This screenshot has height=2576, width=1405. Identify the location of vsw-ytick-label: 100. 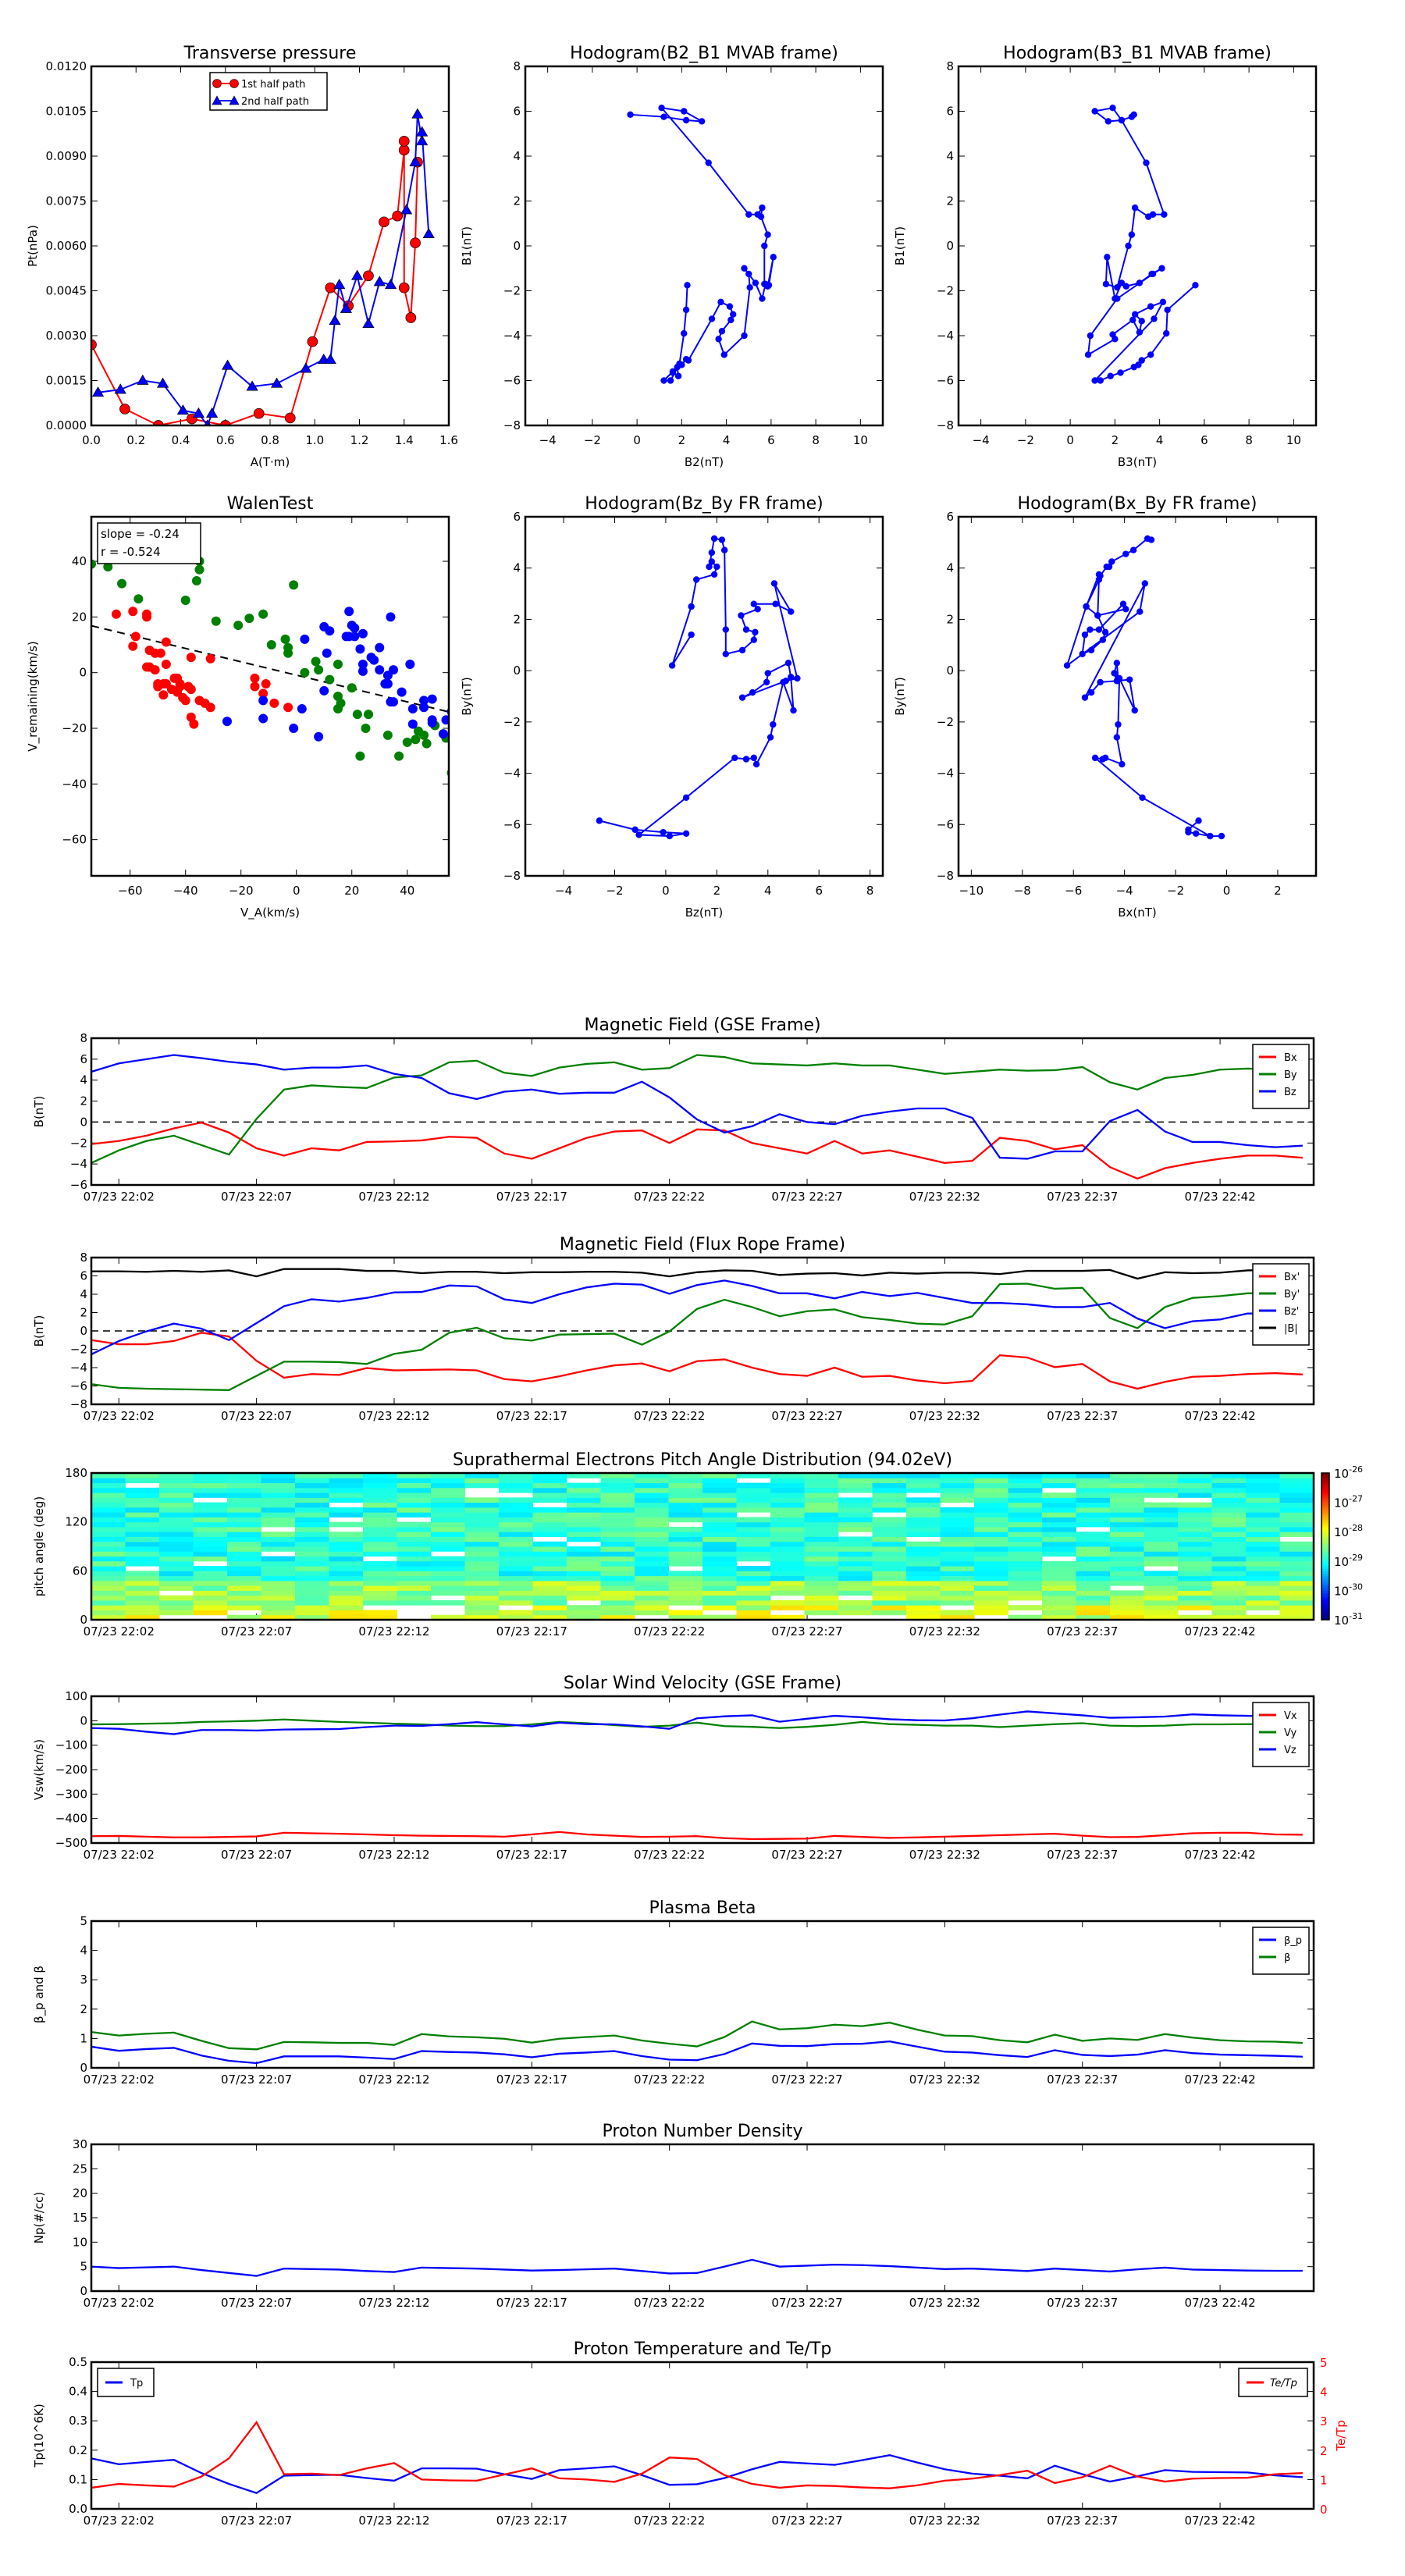
(76, 1696).